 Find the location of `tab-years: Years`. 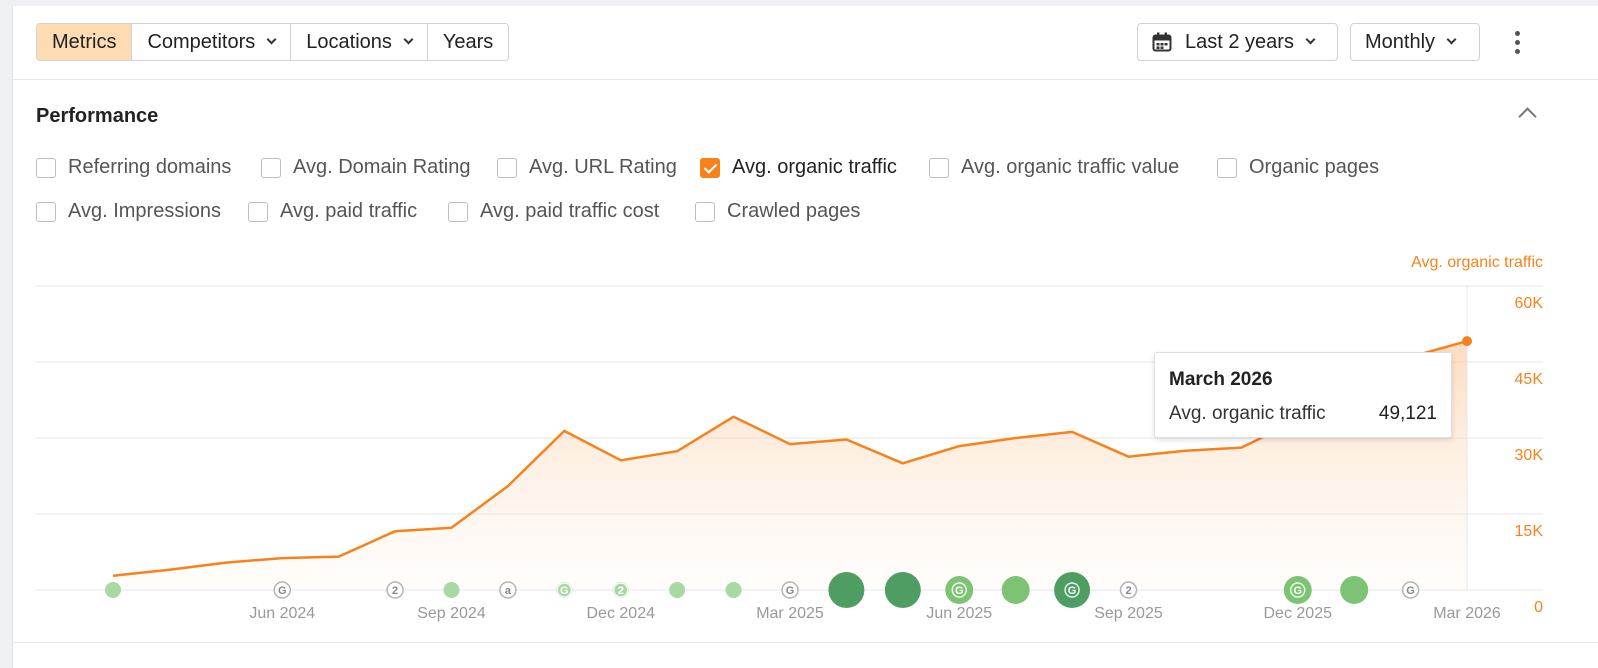

tab-years: Years is located at coordinates (468, 42).